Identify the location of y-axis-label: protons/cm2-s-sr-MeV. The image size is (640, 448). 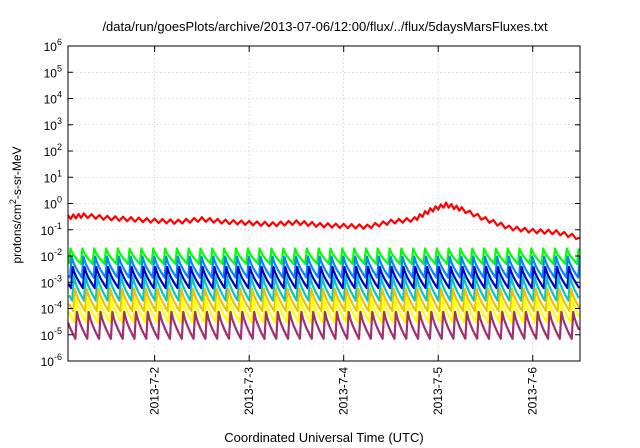
(16, 204).